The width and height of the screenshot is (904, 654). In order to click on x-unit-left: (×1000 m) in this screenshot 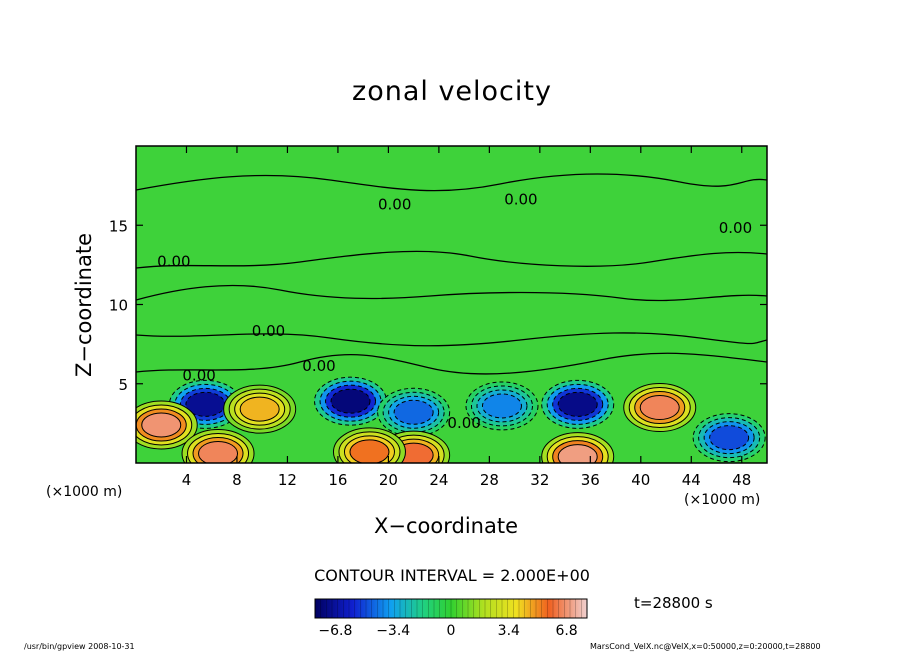, I will do `click(84, 492)`.